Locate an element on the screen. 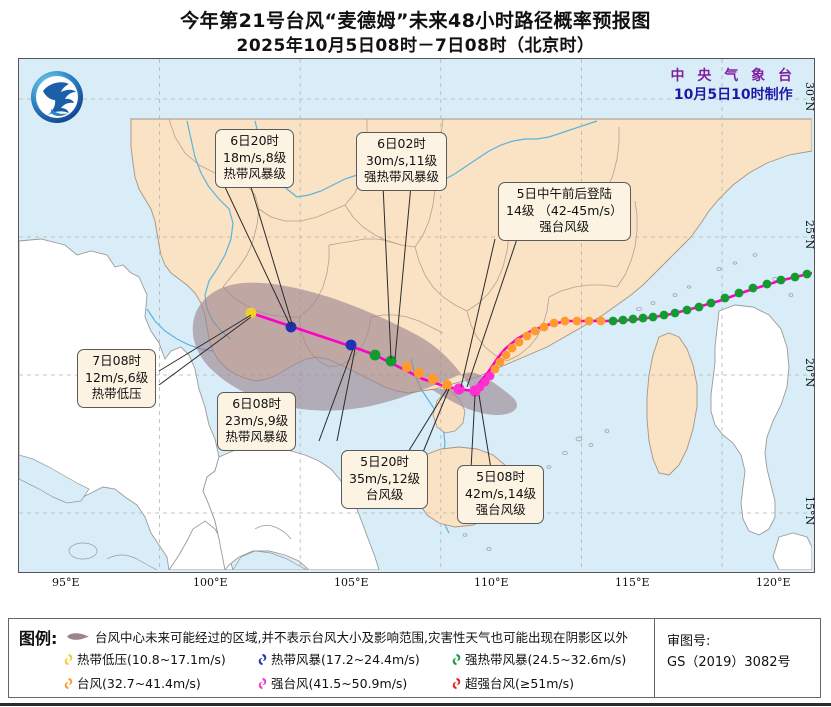  callout-wind: 12m/s,6级 is located at coordinates (117, 377).